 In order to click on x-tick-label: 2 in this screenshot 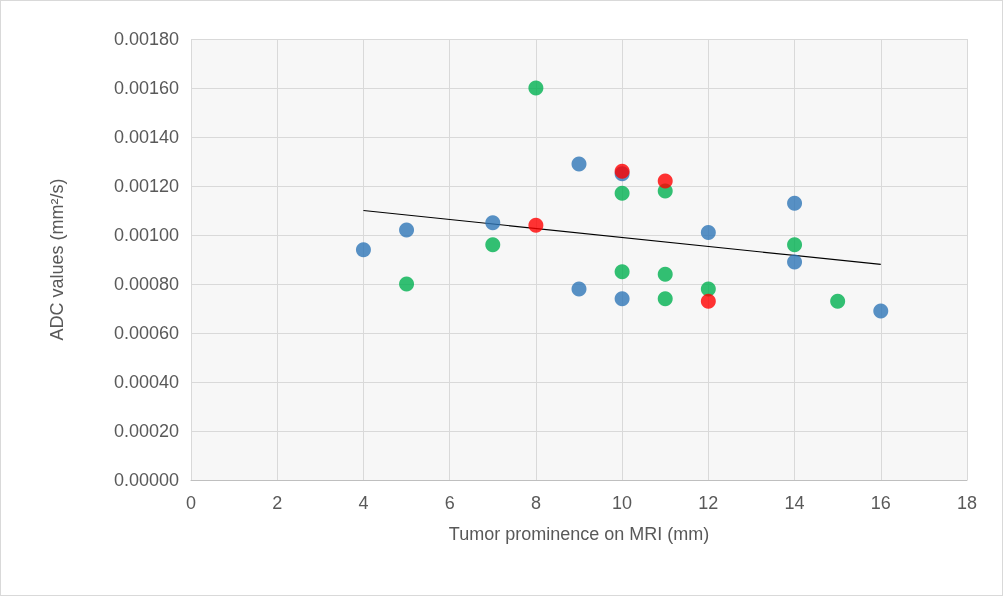, I will do `click(277, 503)`.